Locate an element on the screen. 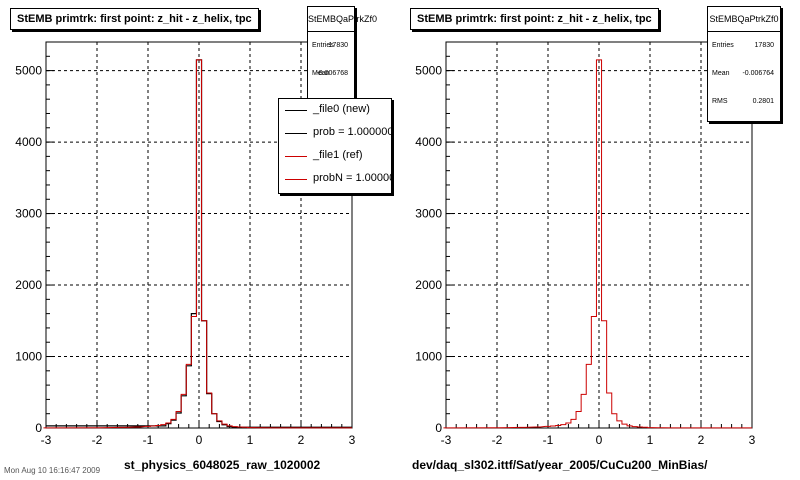 The width and height of the screenshot is (800, 480). legend-label-file1: _file1 (ref) is located at coordinates (338, 155).